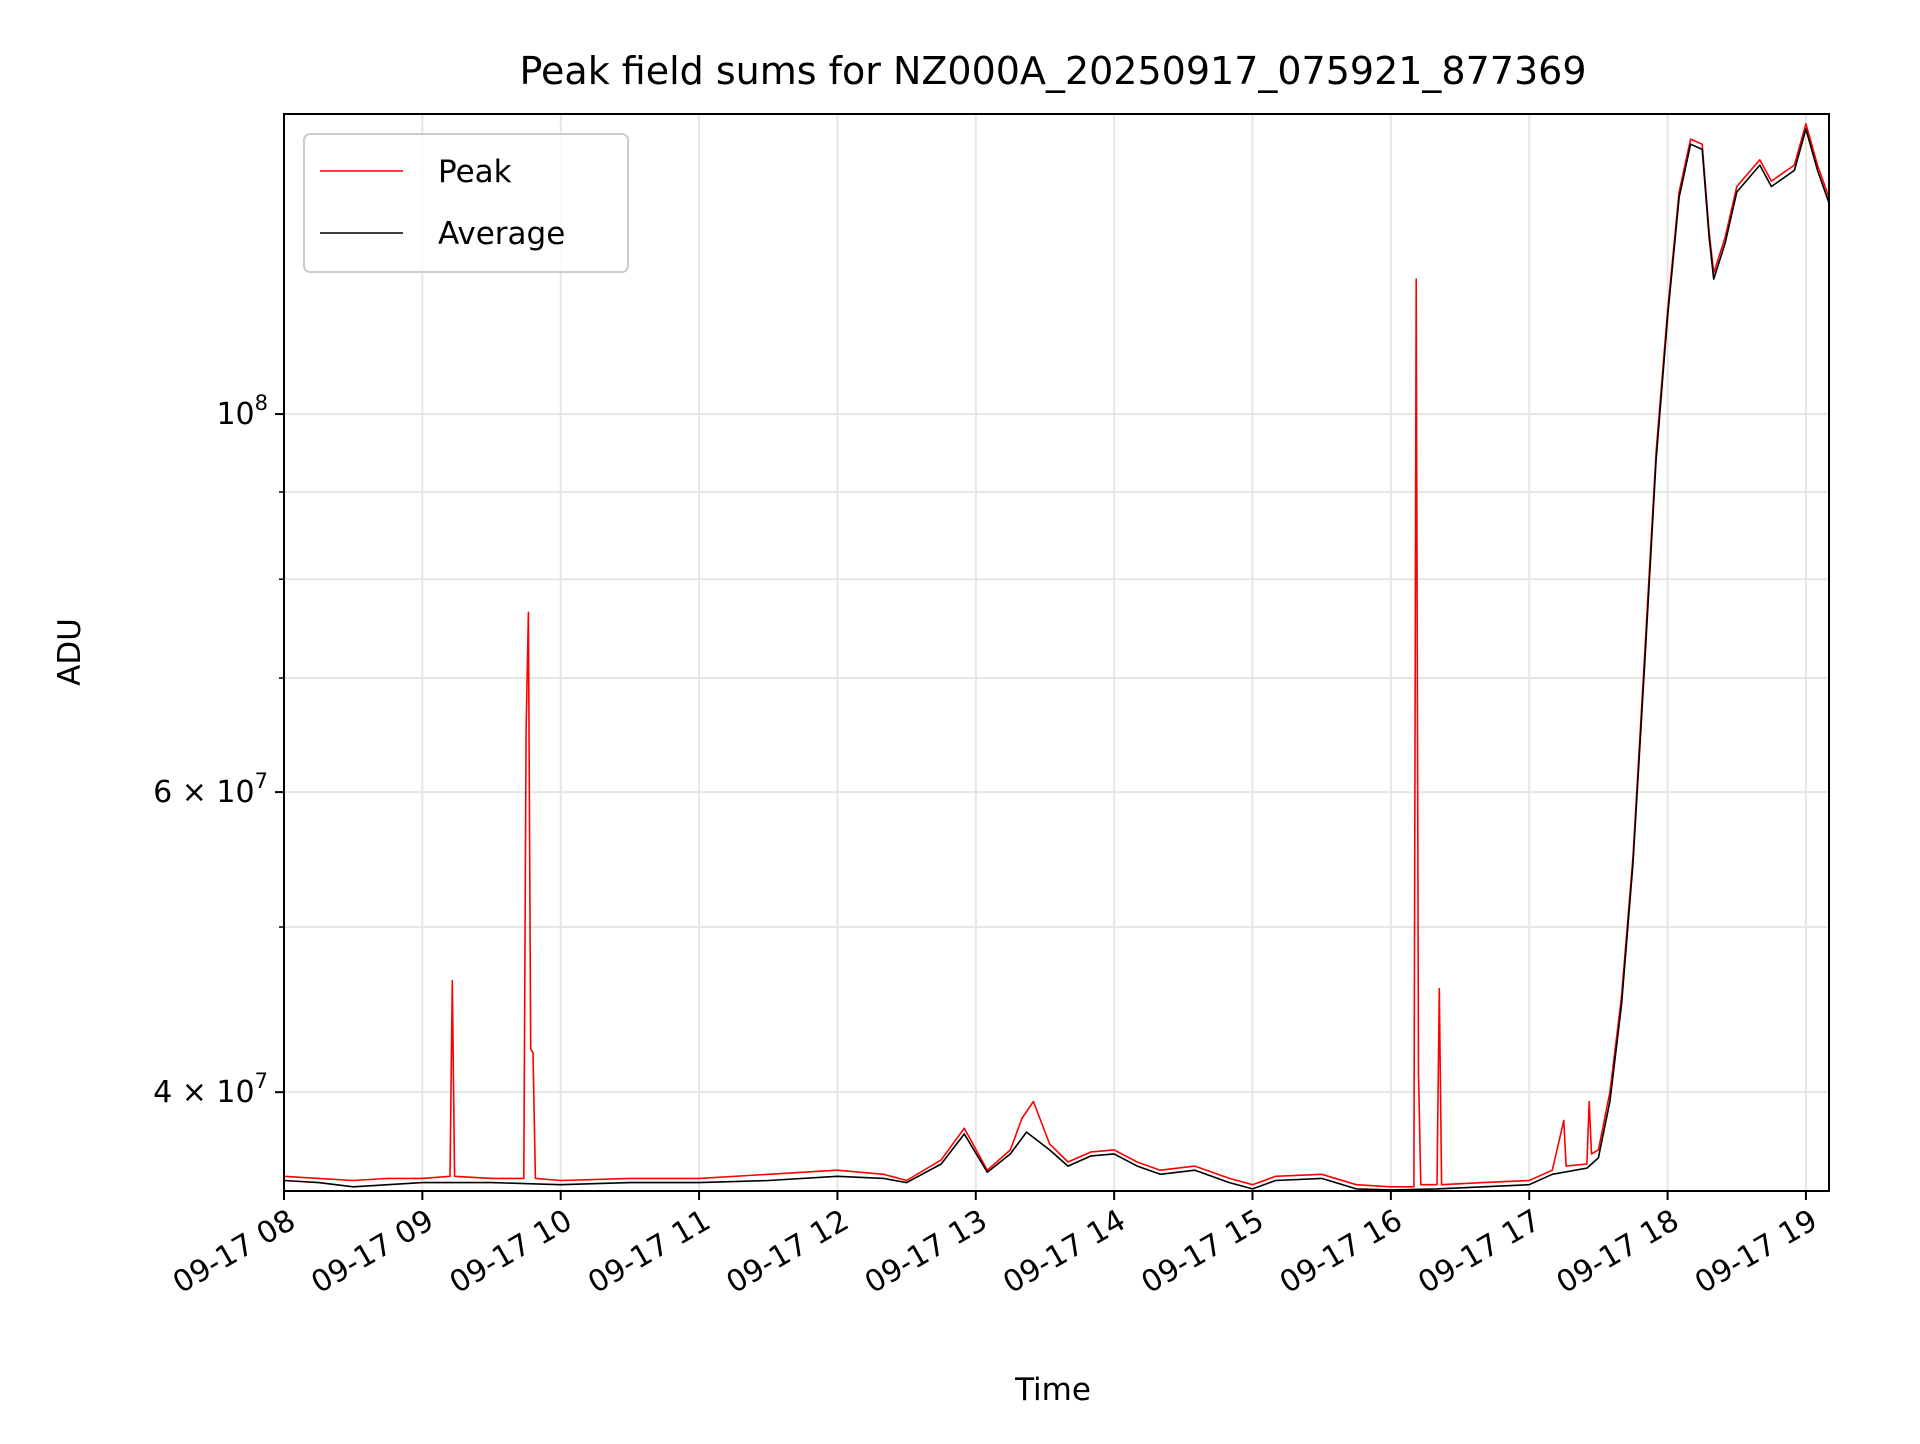  I want to click on legend: Peak Average, so click(466, 203).